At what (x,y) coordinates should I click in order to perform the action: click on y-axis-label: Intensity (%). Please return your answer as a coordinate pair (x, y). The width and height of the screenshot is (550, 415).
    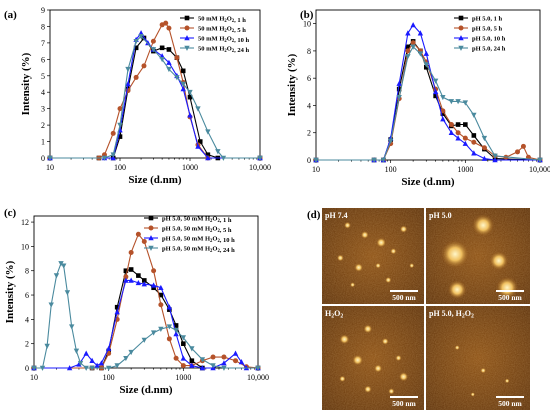
    Looking at the image, I should click on (26, 83).